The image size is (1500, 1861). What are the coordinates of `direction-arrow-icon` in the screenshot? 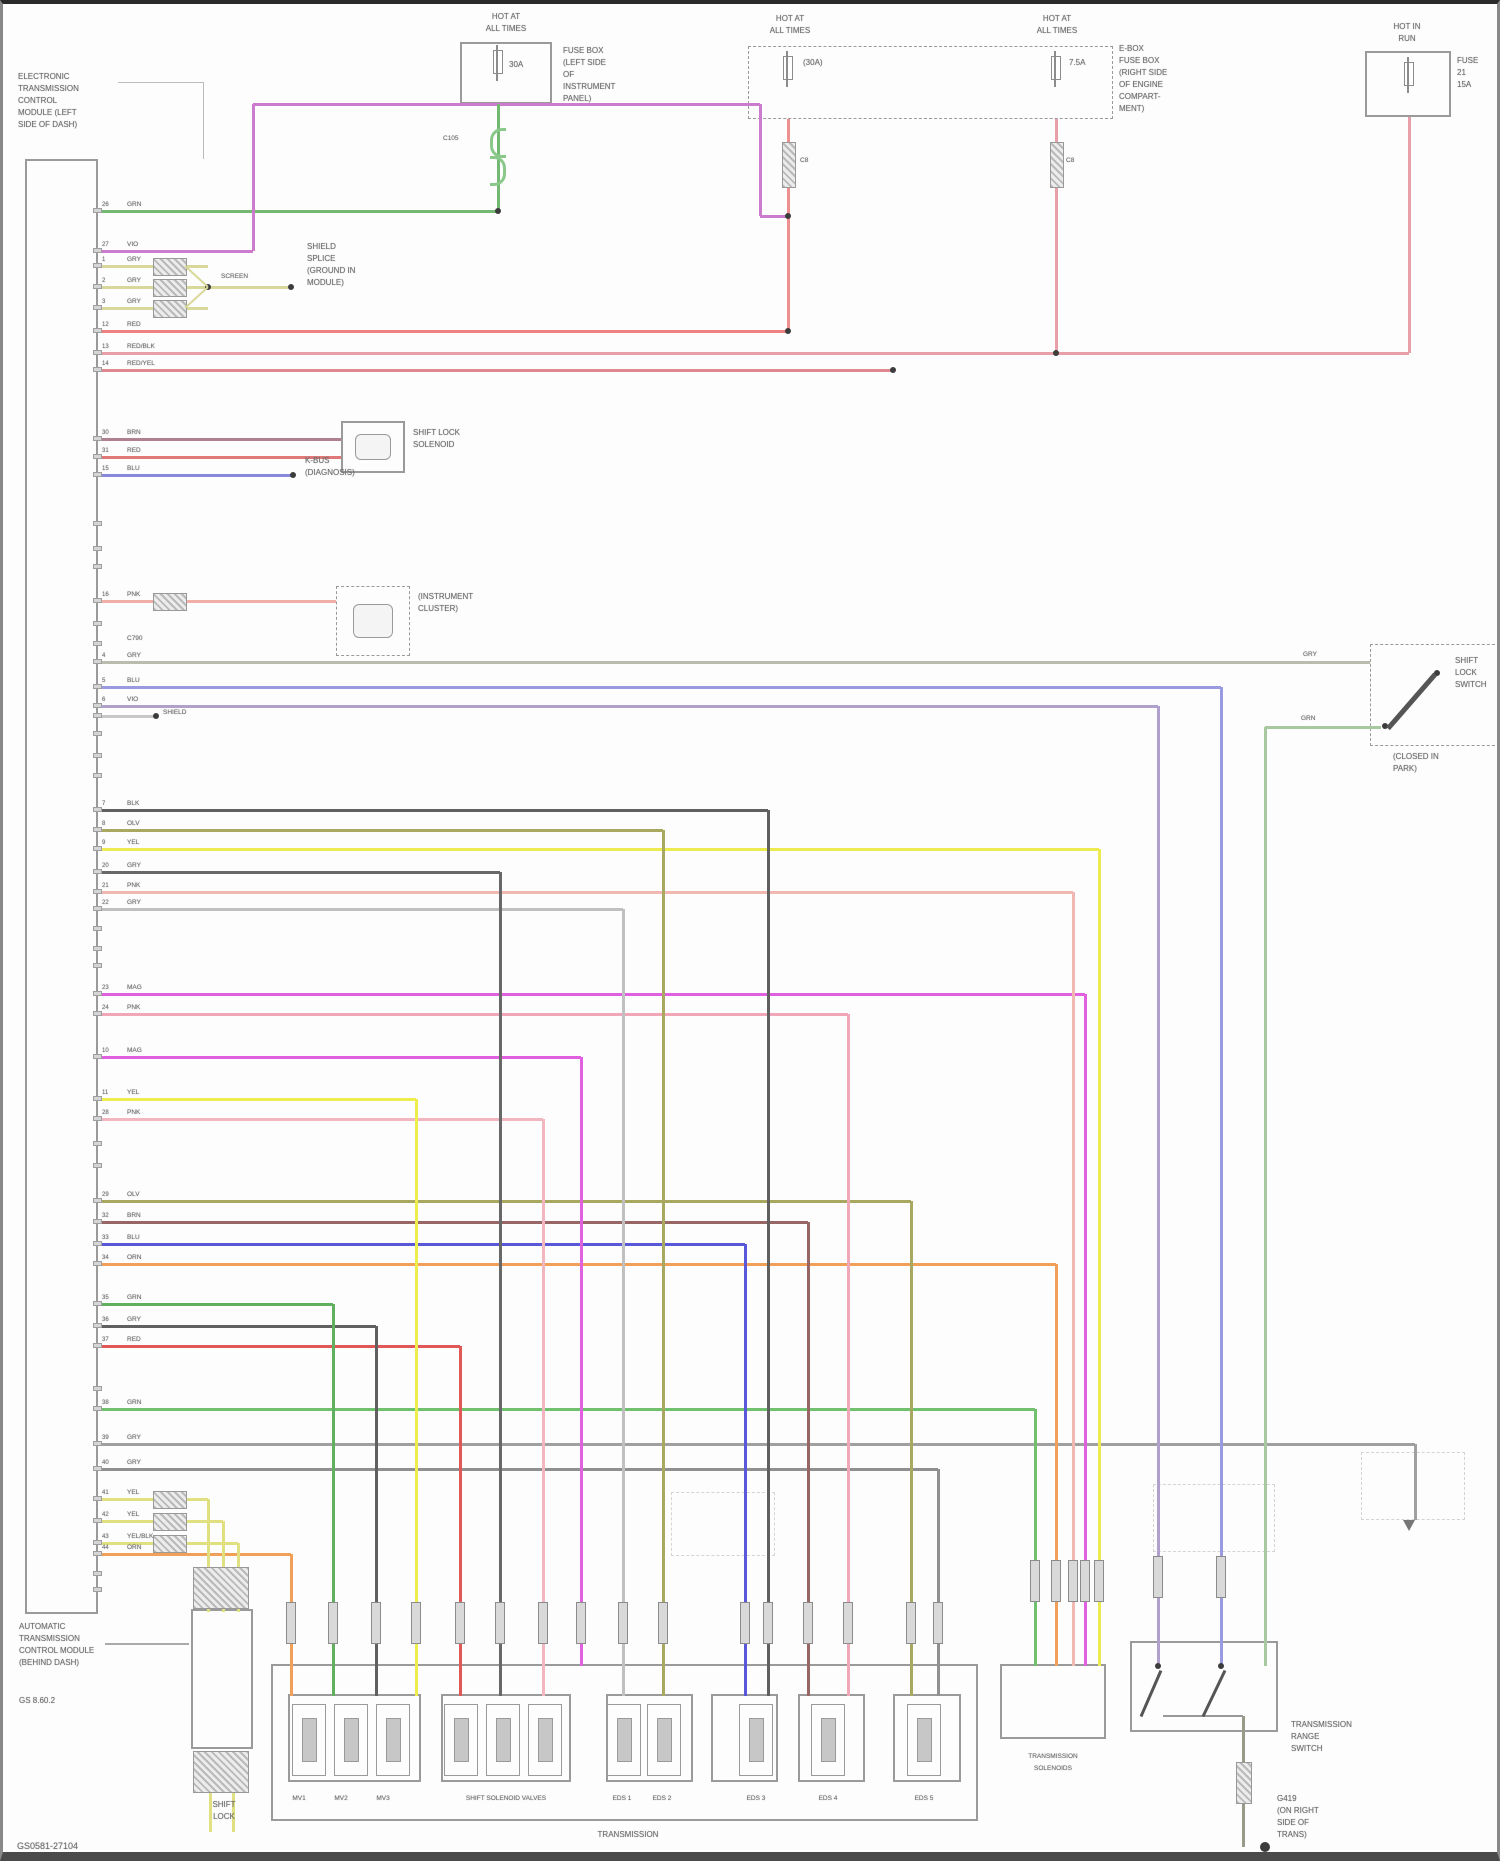 It's located at (1409, 1525).